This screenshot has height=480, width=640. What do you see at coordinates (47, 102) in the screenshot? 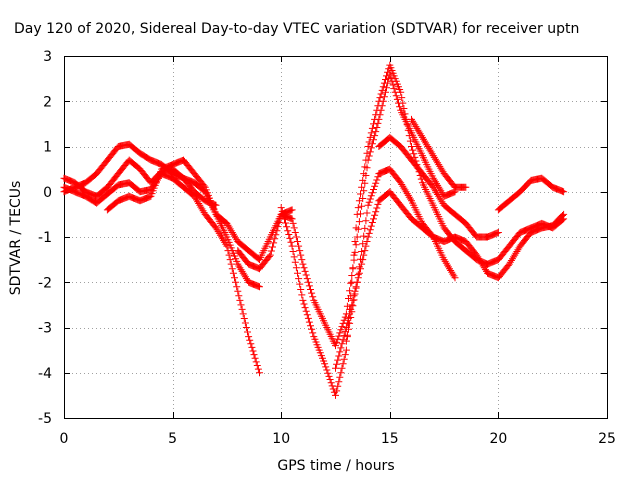
I see `y-tick-label: 2` at bounding box center [47, 102].